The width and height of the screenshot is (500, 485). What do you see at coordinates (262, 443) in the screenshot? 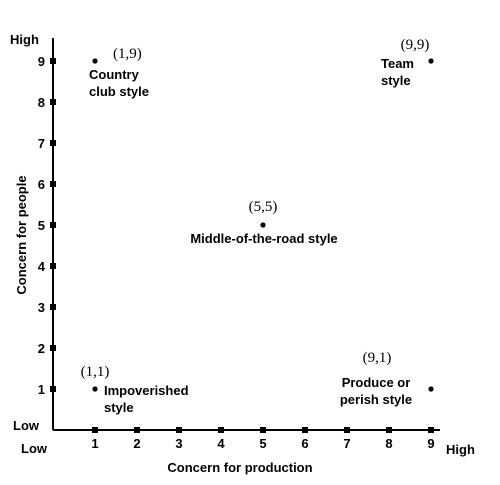
I see `x-tick-label: 5` at bounding box center [262, 443].